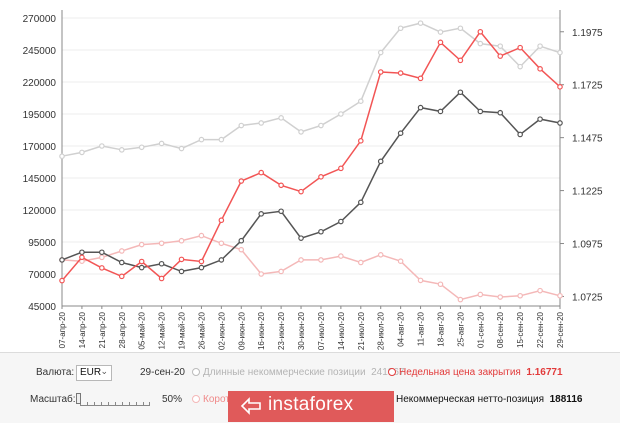 This screenshot has width=620, height=423. What do you see at coordinates (261, 330) in the screenshot?
I see `x-tick-label: 16-июн-20` at bounding box center [261, 330].